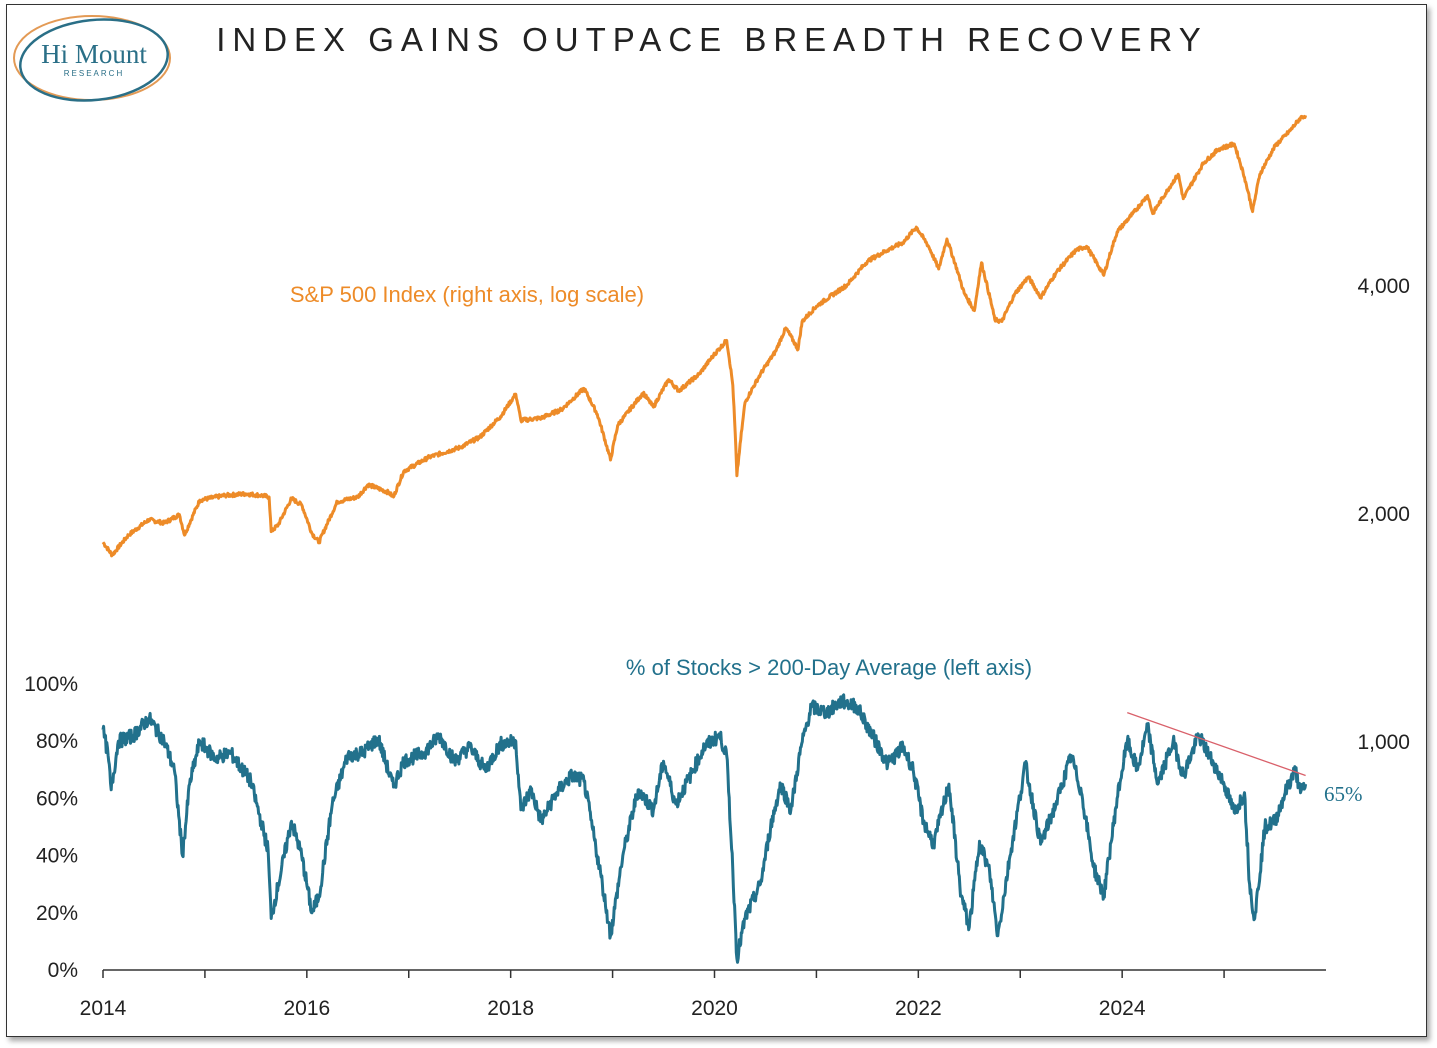  What do you see at coordinates (714, 1008) in the screenshot?
I see `x-tick-label: 2020` at bounding box center [714, 1008].